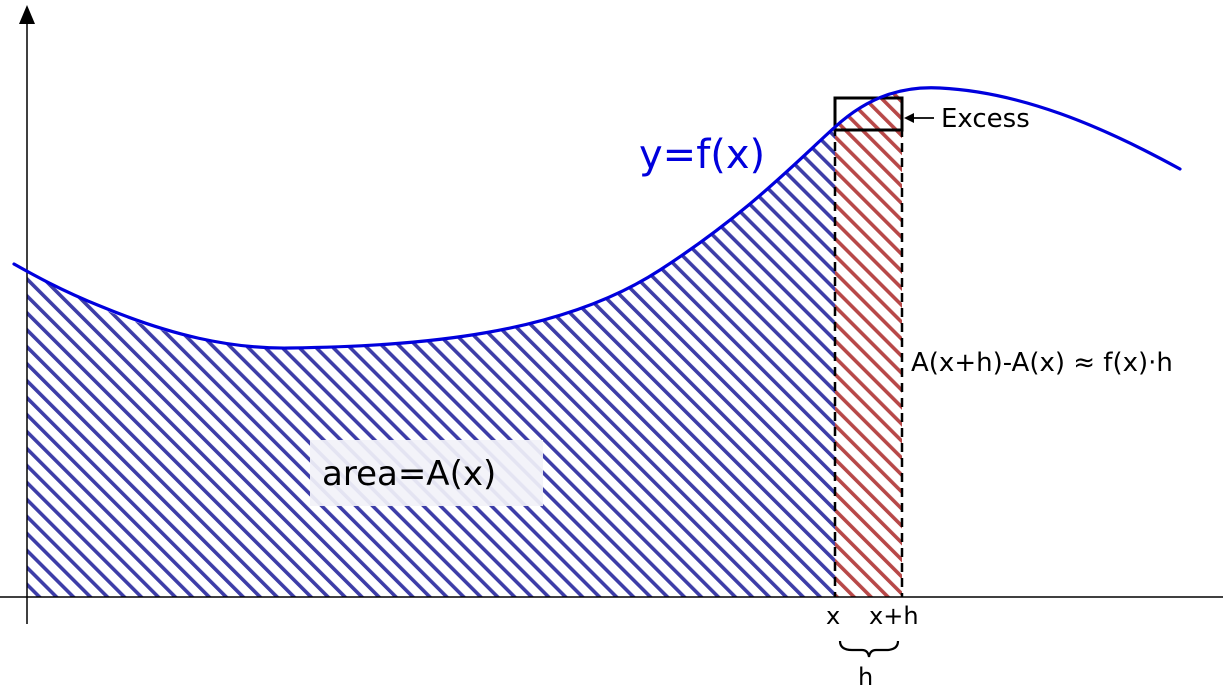  What do you see at coordinates (909, 118) in the screenshot?
I see `excess-arrow-icon` at bounding box center [909, 118].